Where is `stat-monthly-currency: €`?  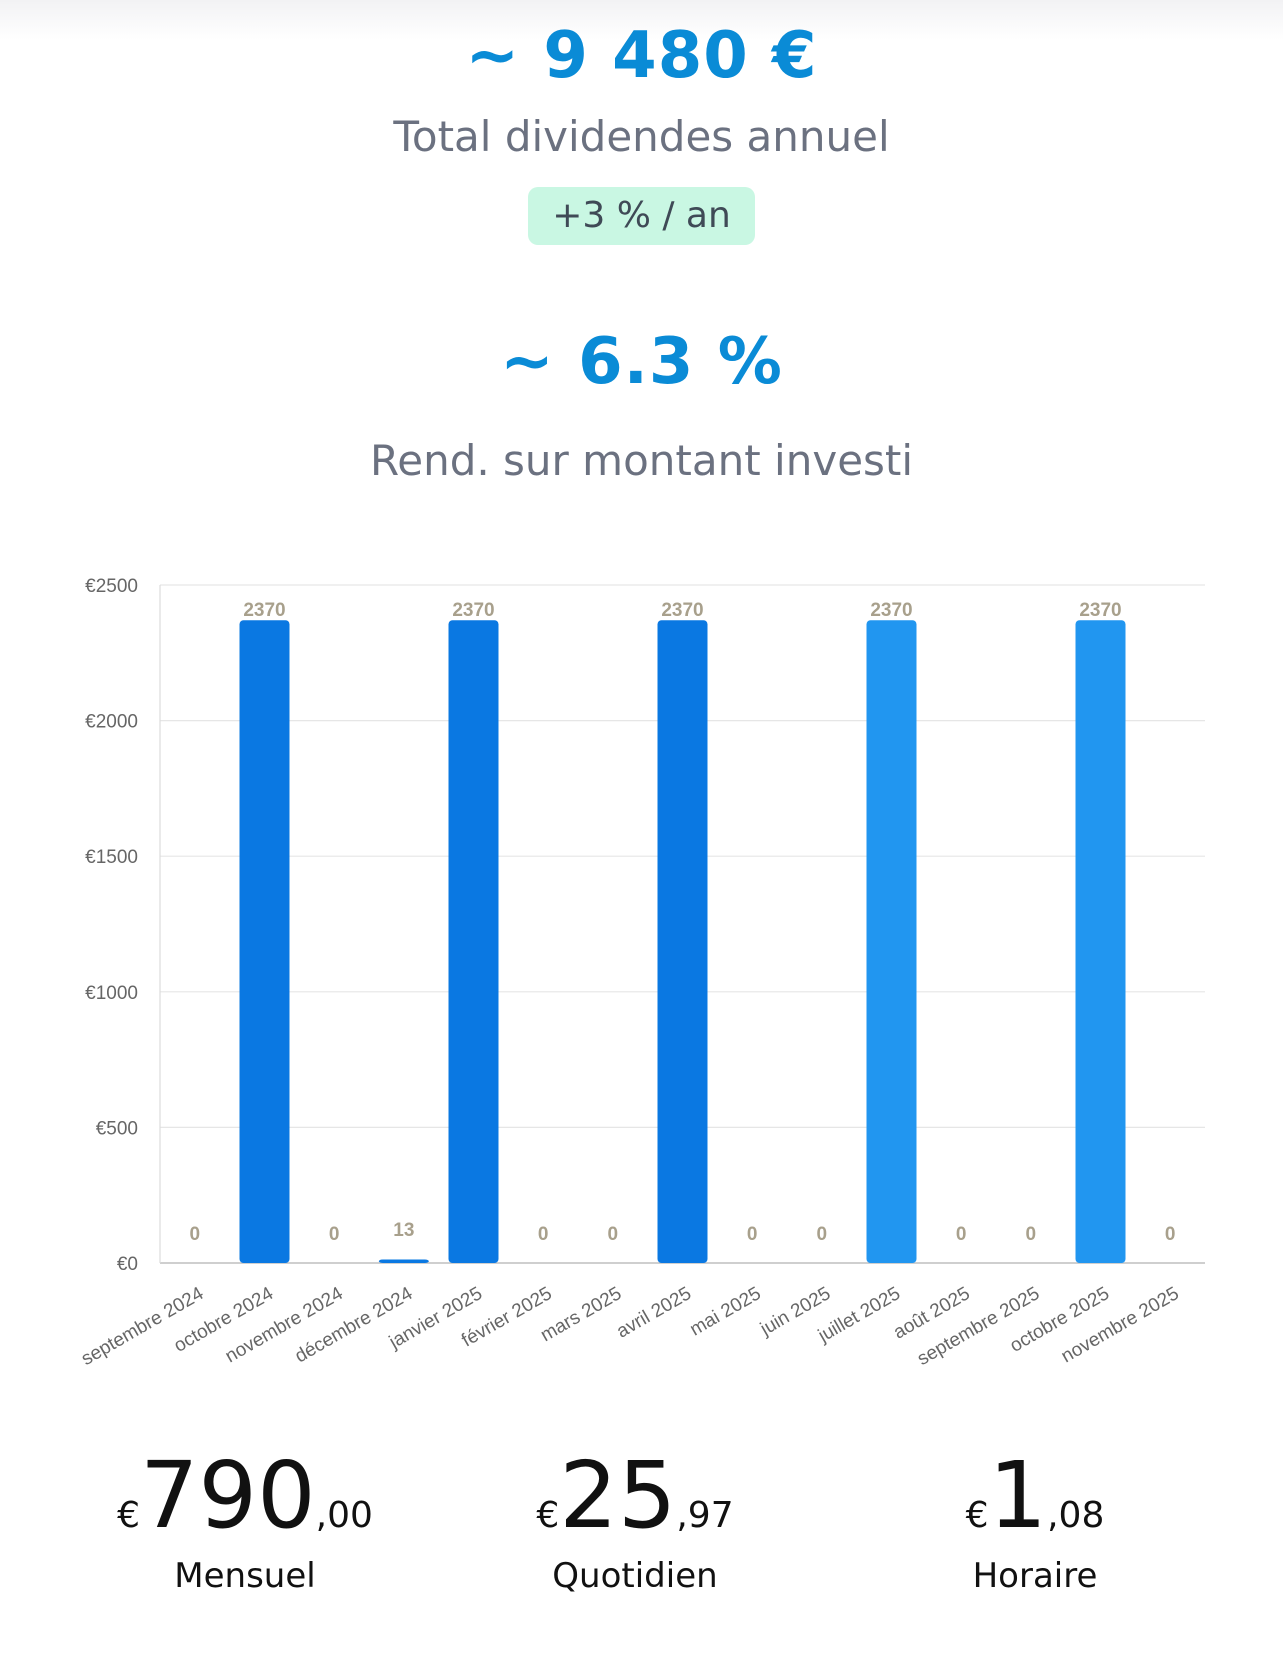 stat-monthly-currency: € is located at coordinates (129, 1515).